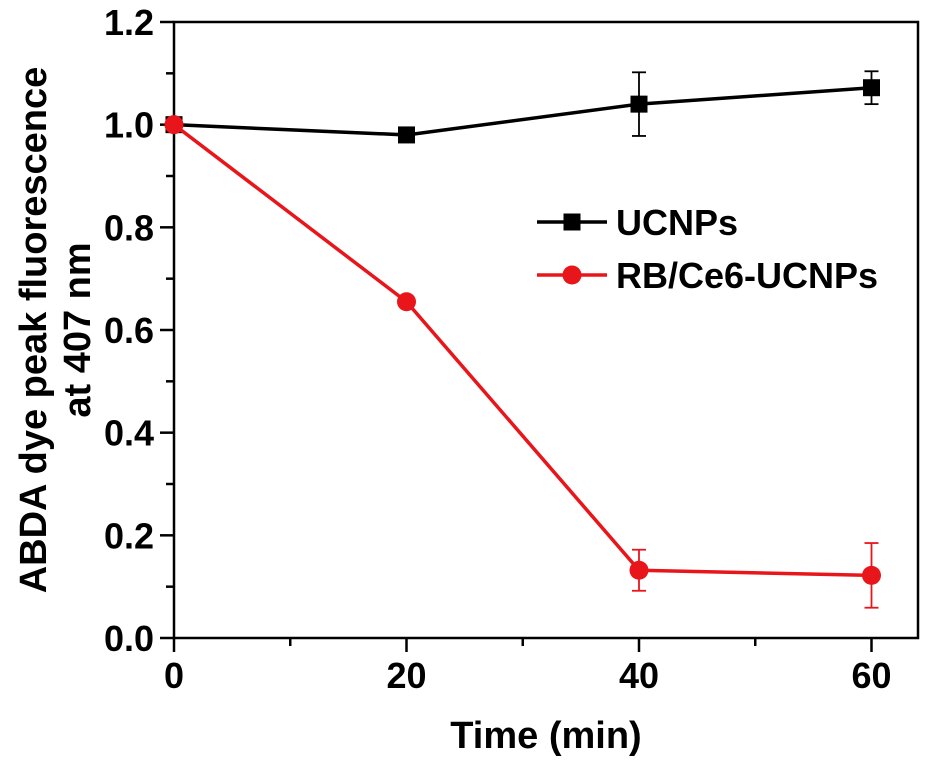  What do you see at coordinates (129, 125) in the screenshot?
I see `y-tick-label: 1.0` at bounding box center [129, 125].